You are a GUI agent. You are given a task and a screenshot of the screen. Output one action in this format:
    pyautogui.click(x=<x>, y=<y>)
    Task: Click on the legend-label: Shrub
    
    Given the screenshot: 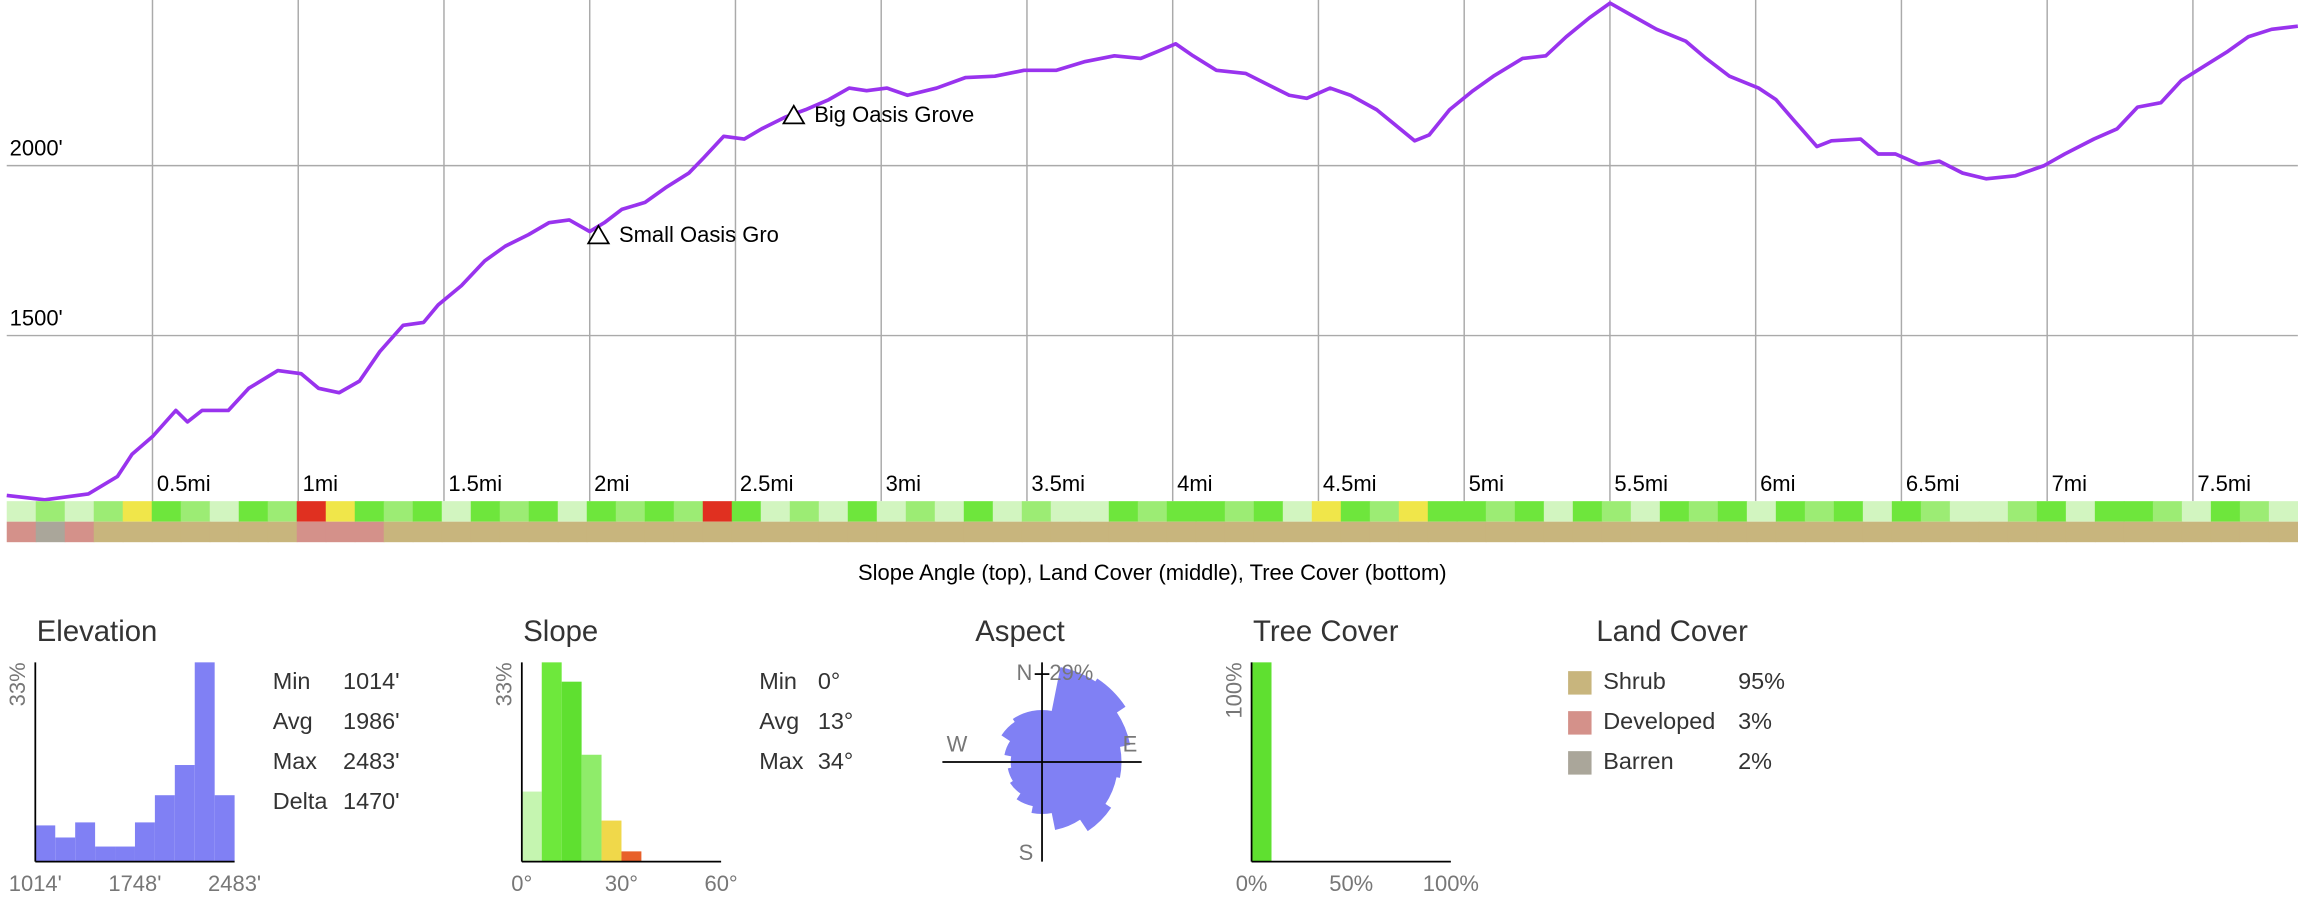 What is the action you would take?
    pyautogui.click(x=1634, y=681)
    